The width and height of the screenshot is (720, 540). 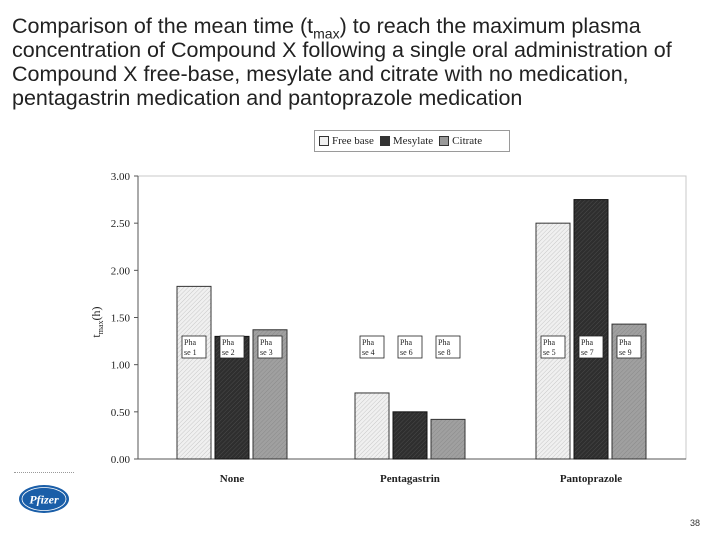 I want to click on phase-label-text: Pha se 2, so click(x=228, y=347).